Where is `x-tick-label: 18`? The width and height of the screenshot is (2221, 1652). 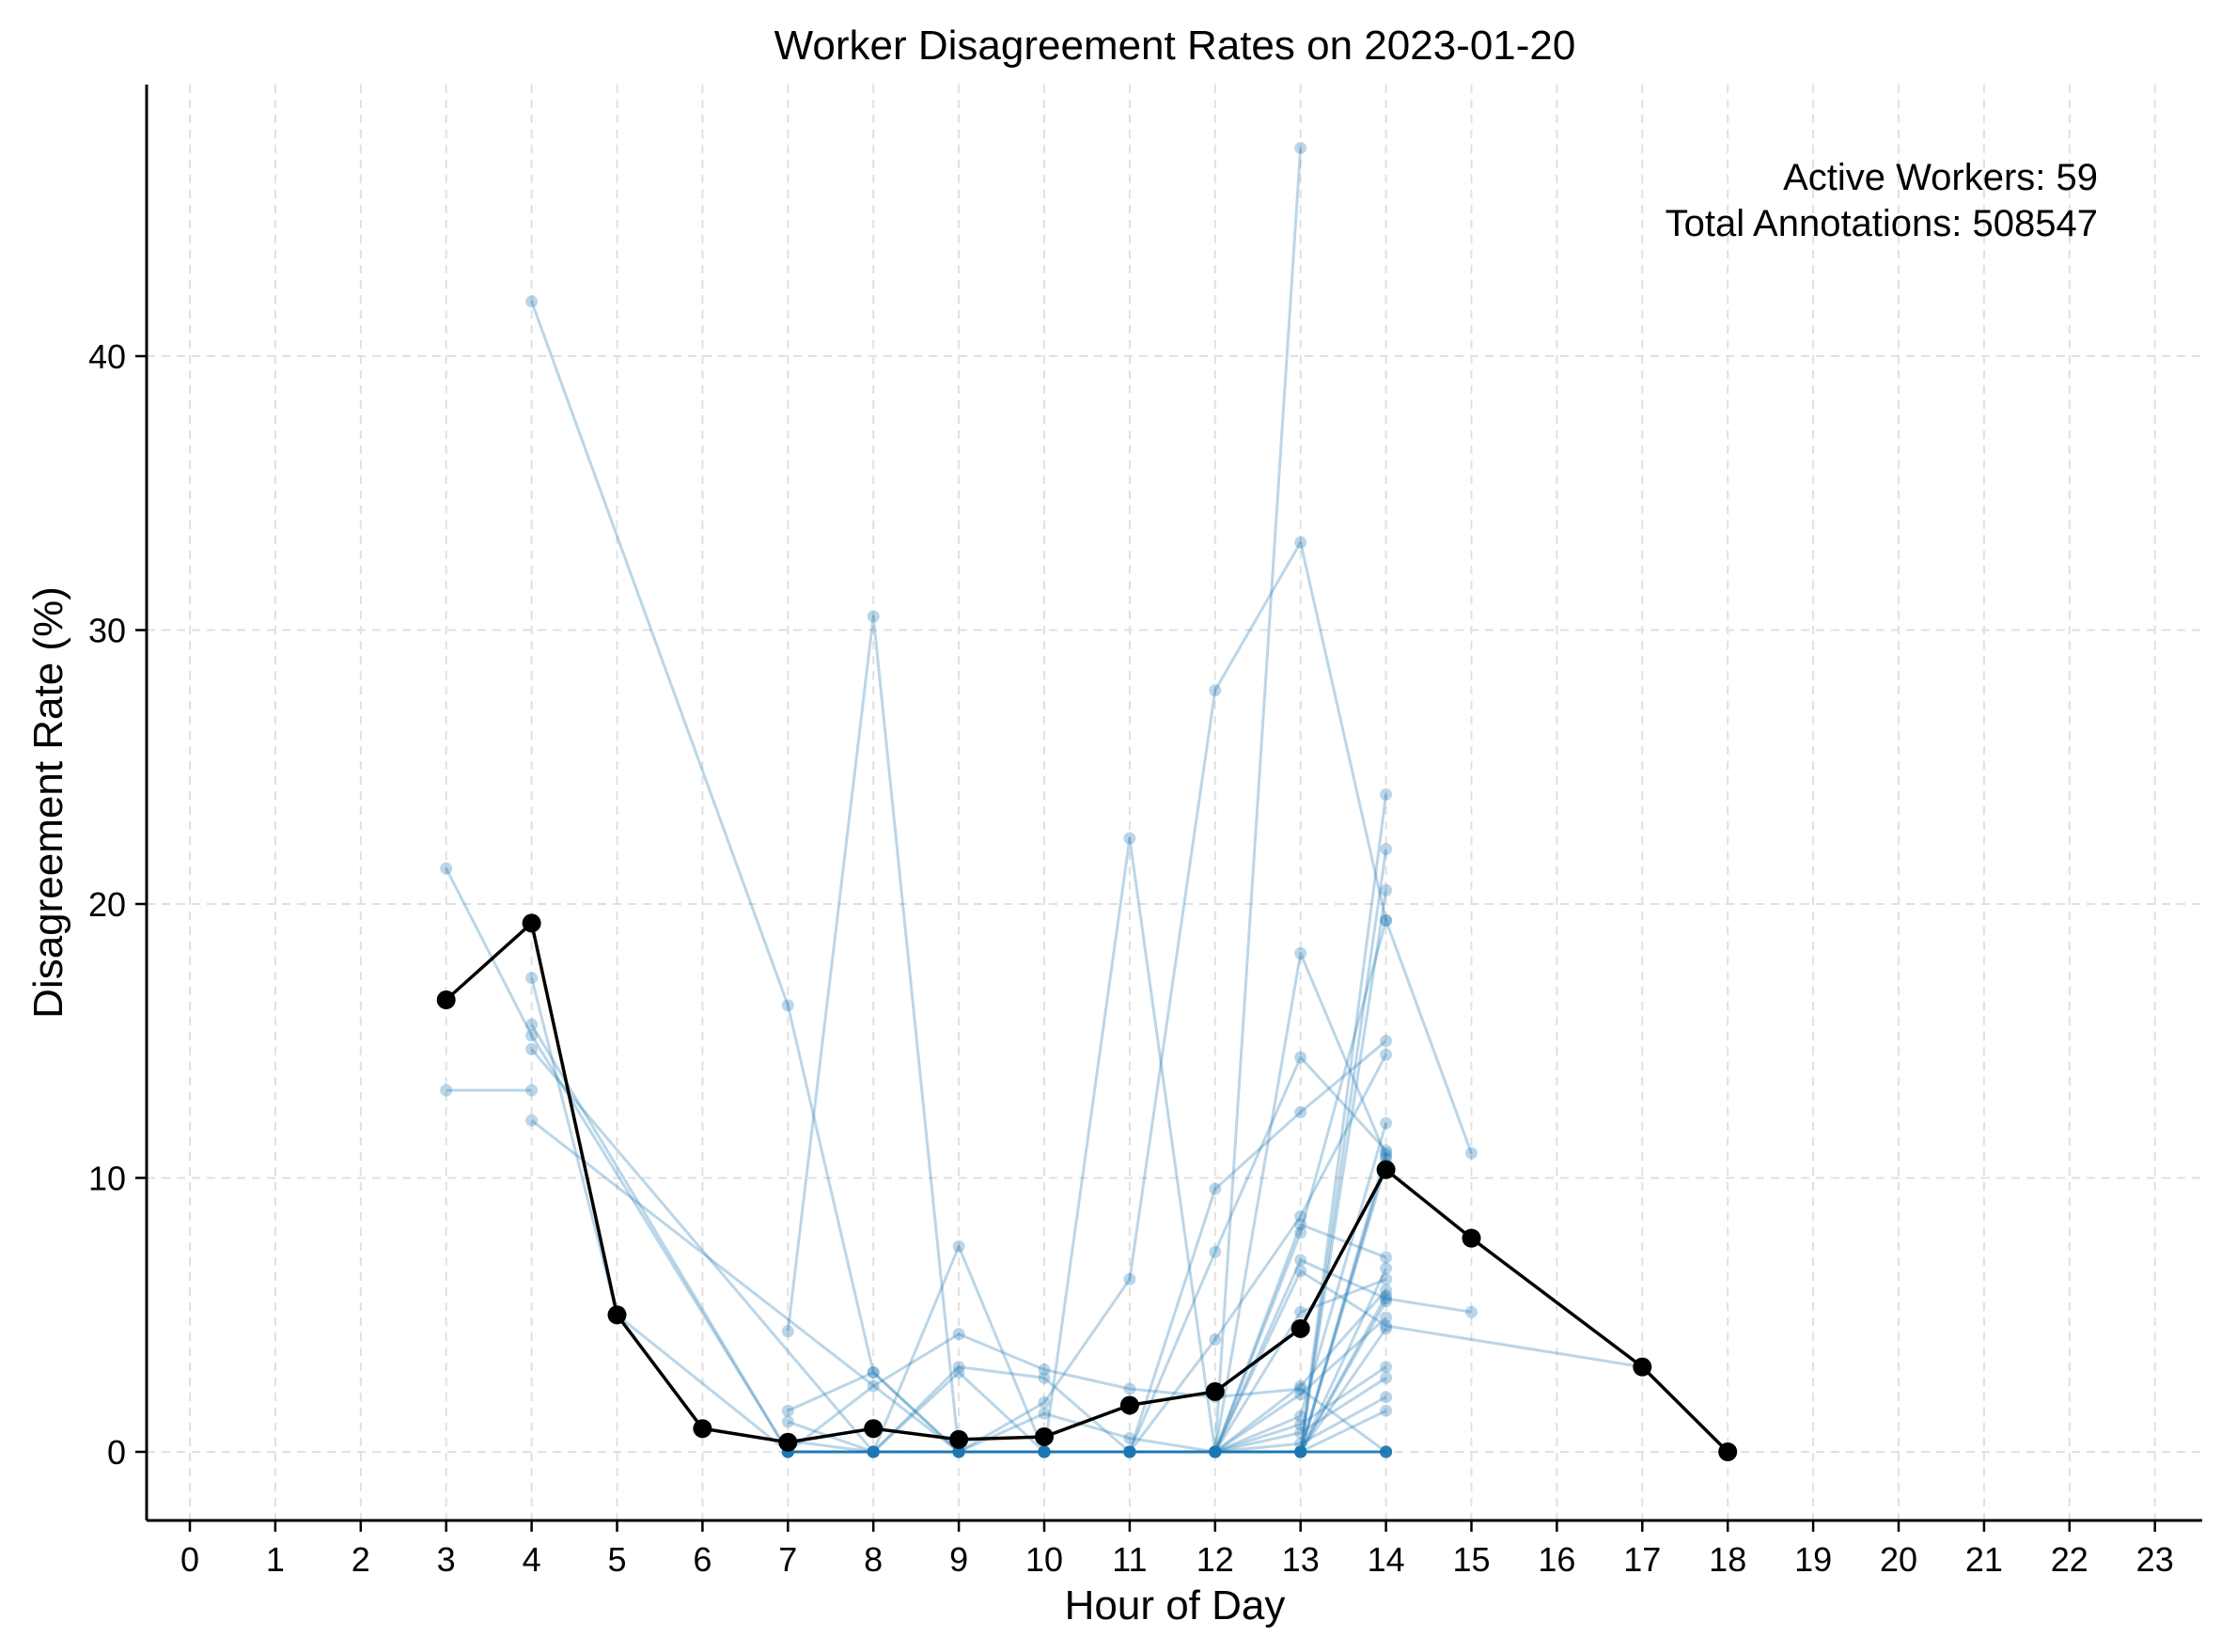
x-tick-label: 18 is located at coordinates (1727, 1559).